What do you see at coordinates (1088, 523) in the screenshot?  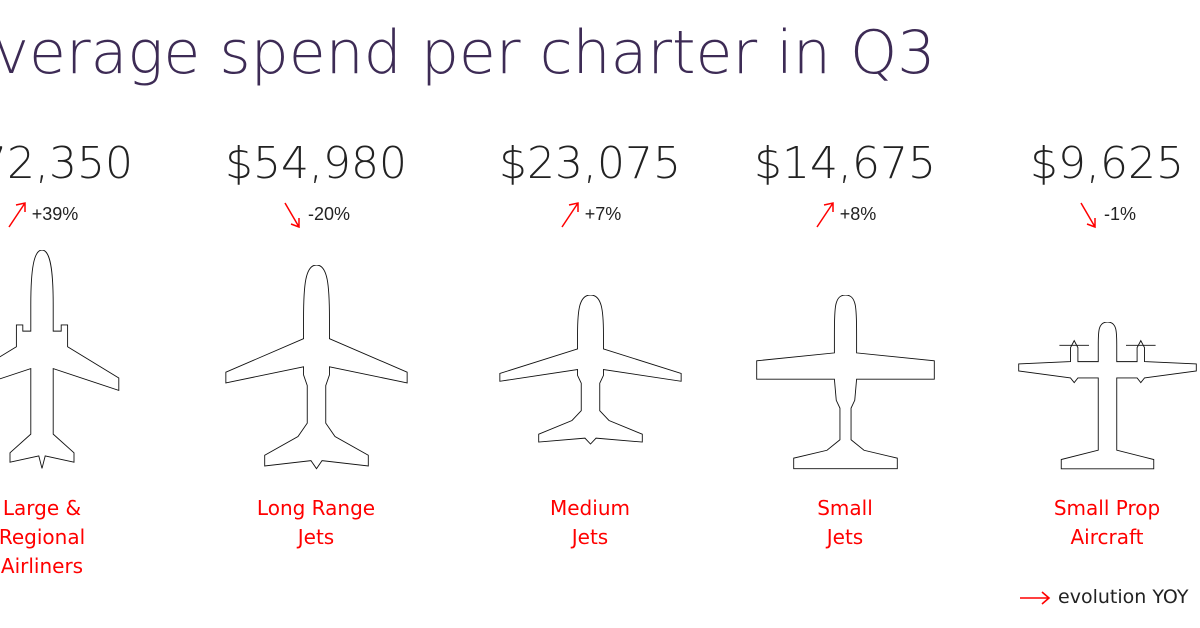 I see `category-label: Small Prop Aircraft` at bounding box center [1088, 523].